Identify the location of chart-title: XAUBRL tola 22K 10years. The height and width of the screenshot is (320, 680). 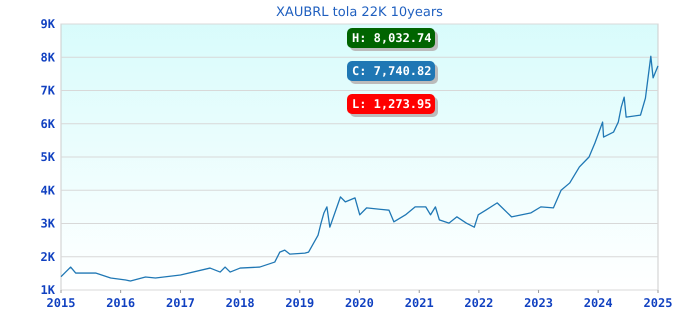
(360, 12).